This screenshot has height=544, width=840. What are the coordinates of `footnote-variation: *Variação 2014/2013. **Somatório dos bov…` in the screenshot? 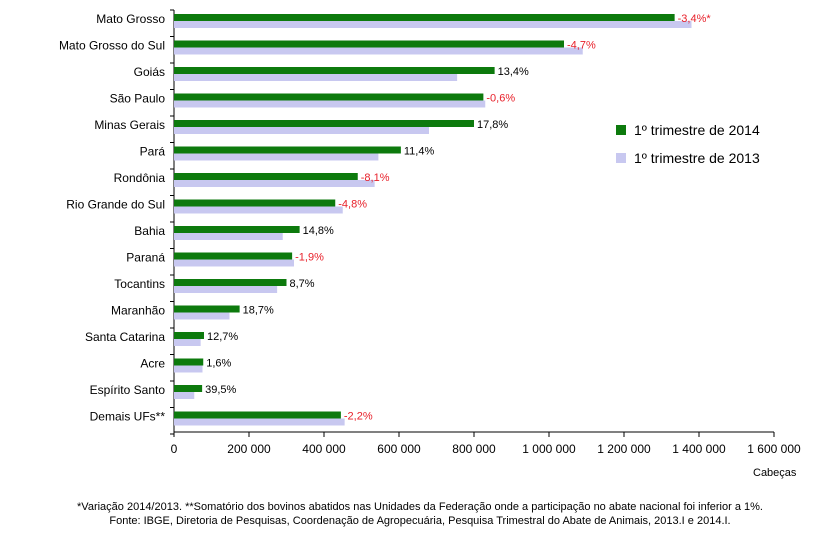 It's located at (420, 507).